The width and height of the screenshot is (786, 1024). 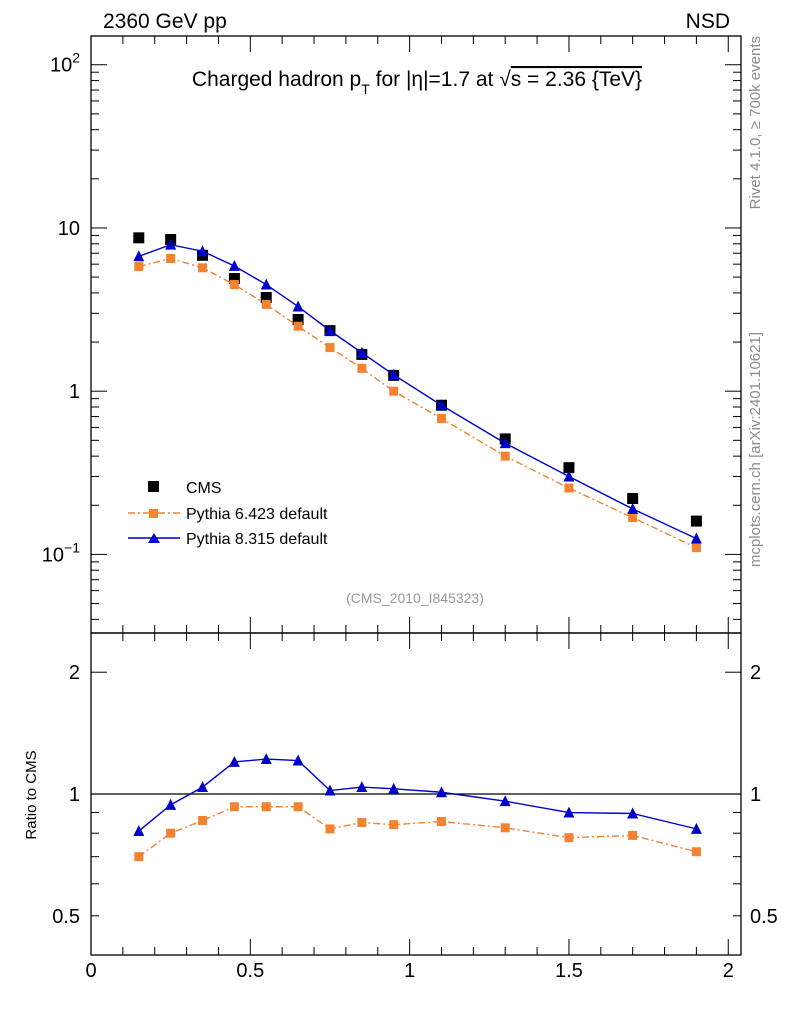 What do you see at coordinates (74, 392) in the screenshot?
I see `main-y-tick-label: 1` at bounding box center [74, 392].